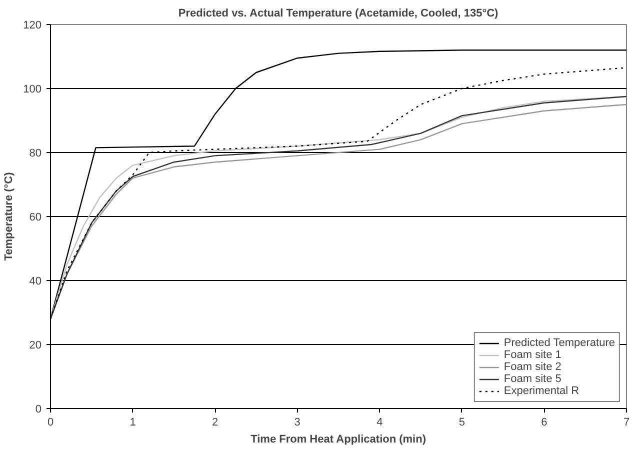 The width and height of the screenshot is (641, 452). I want to click on legend-label: Experimental R, so click(542, 391).